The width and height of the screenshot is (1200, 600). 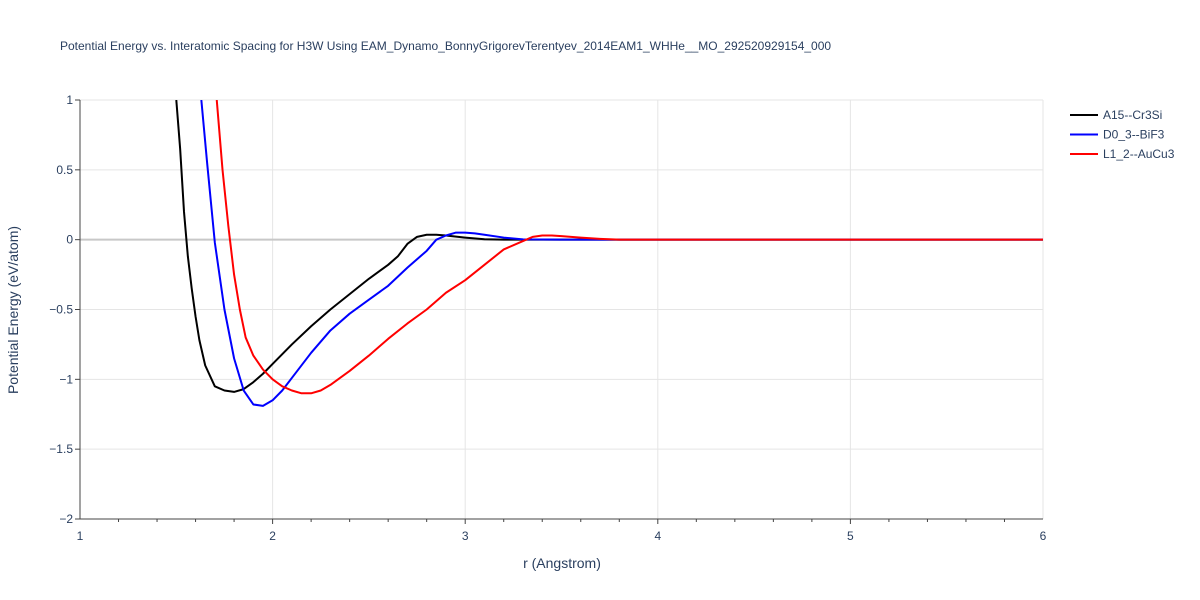 I want to click on legend-label: L1_2--AuCu3, so click(x=1139, y=154).